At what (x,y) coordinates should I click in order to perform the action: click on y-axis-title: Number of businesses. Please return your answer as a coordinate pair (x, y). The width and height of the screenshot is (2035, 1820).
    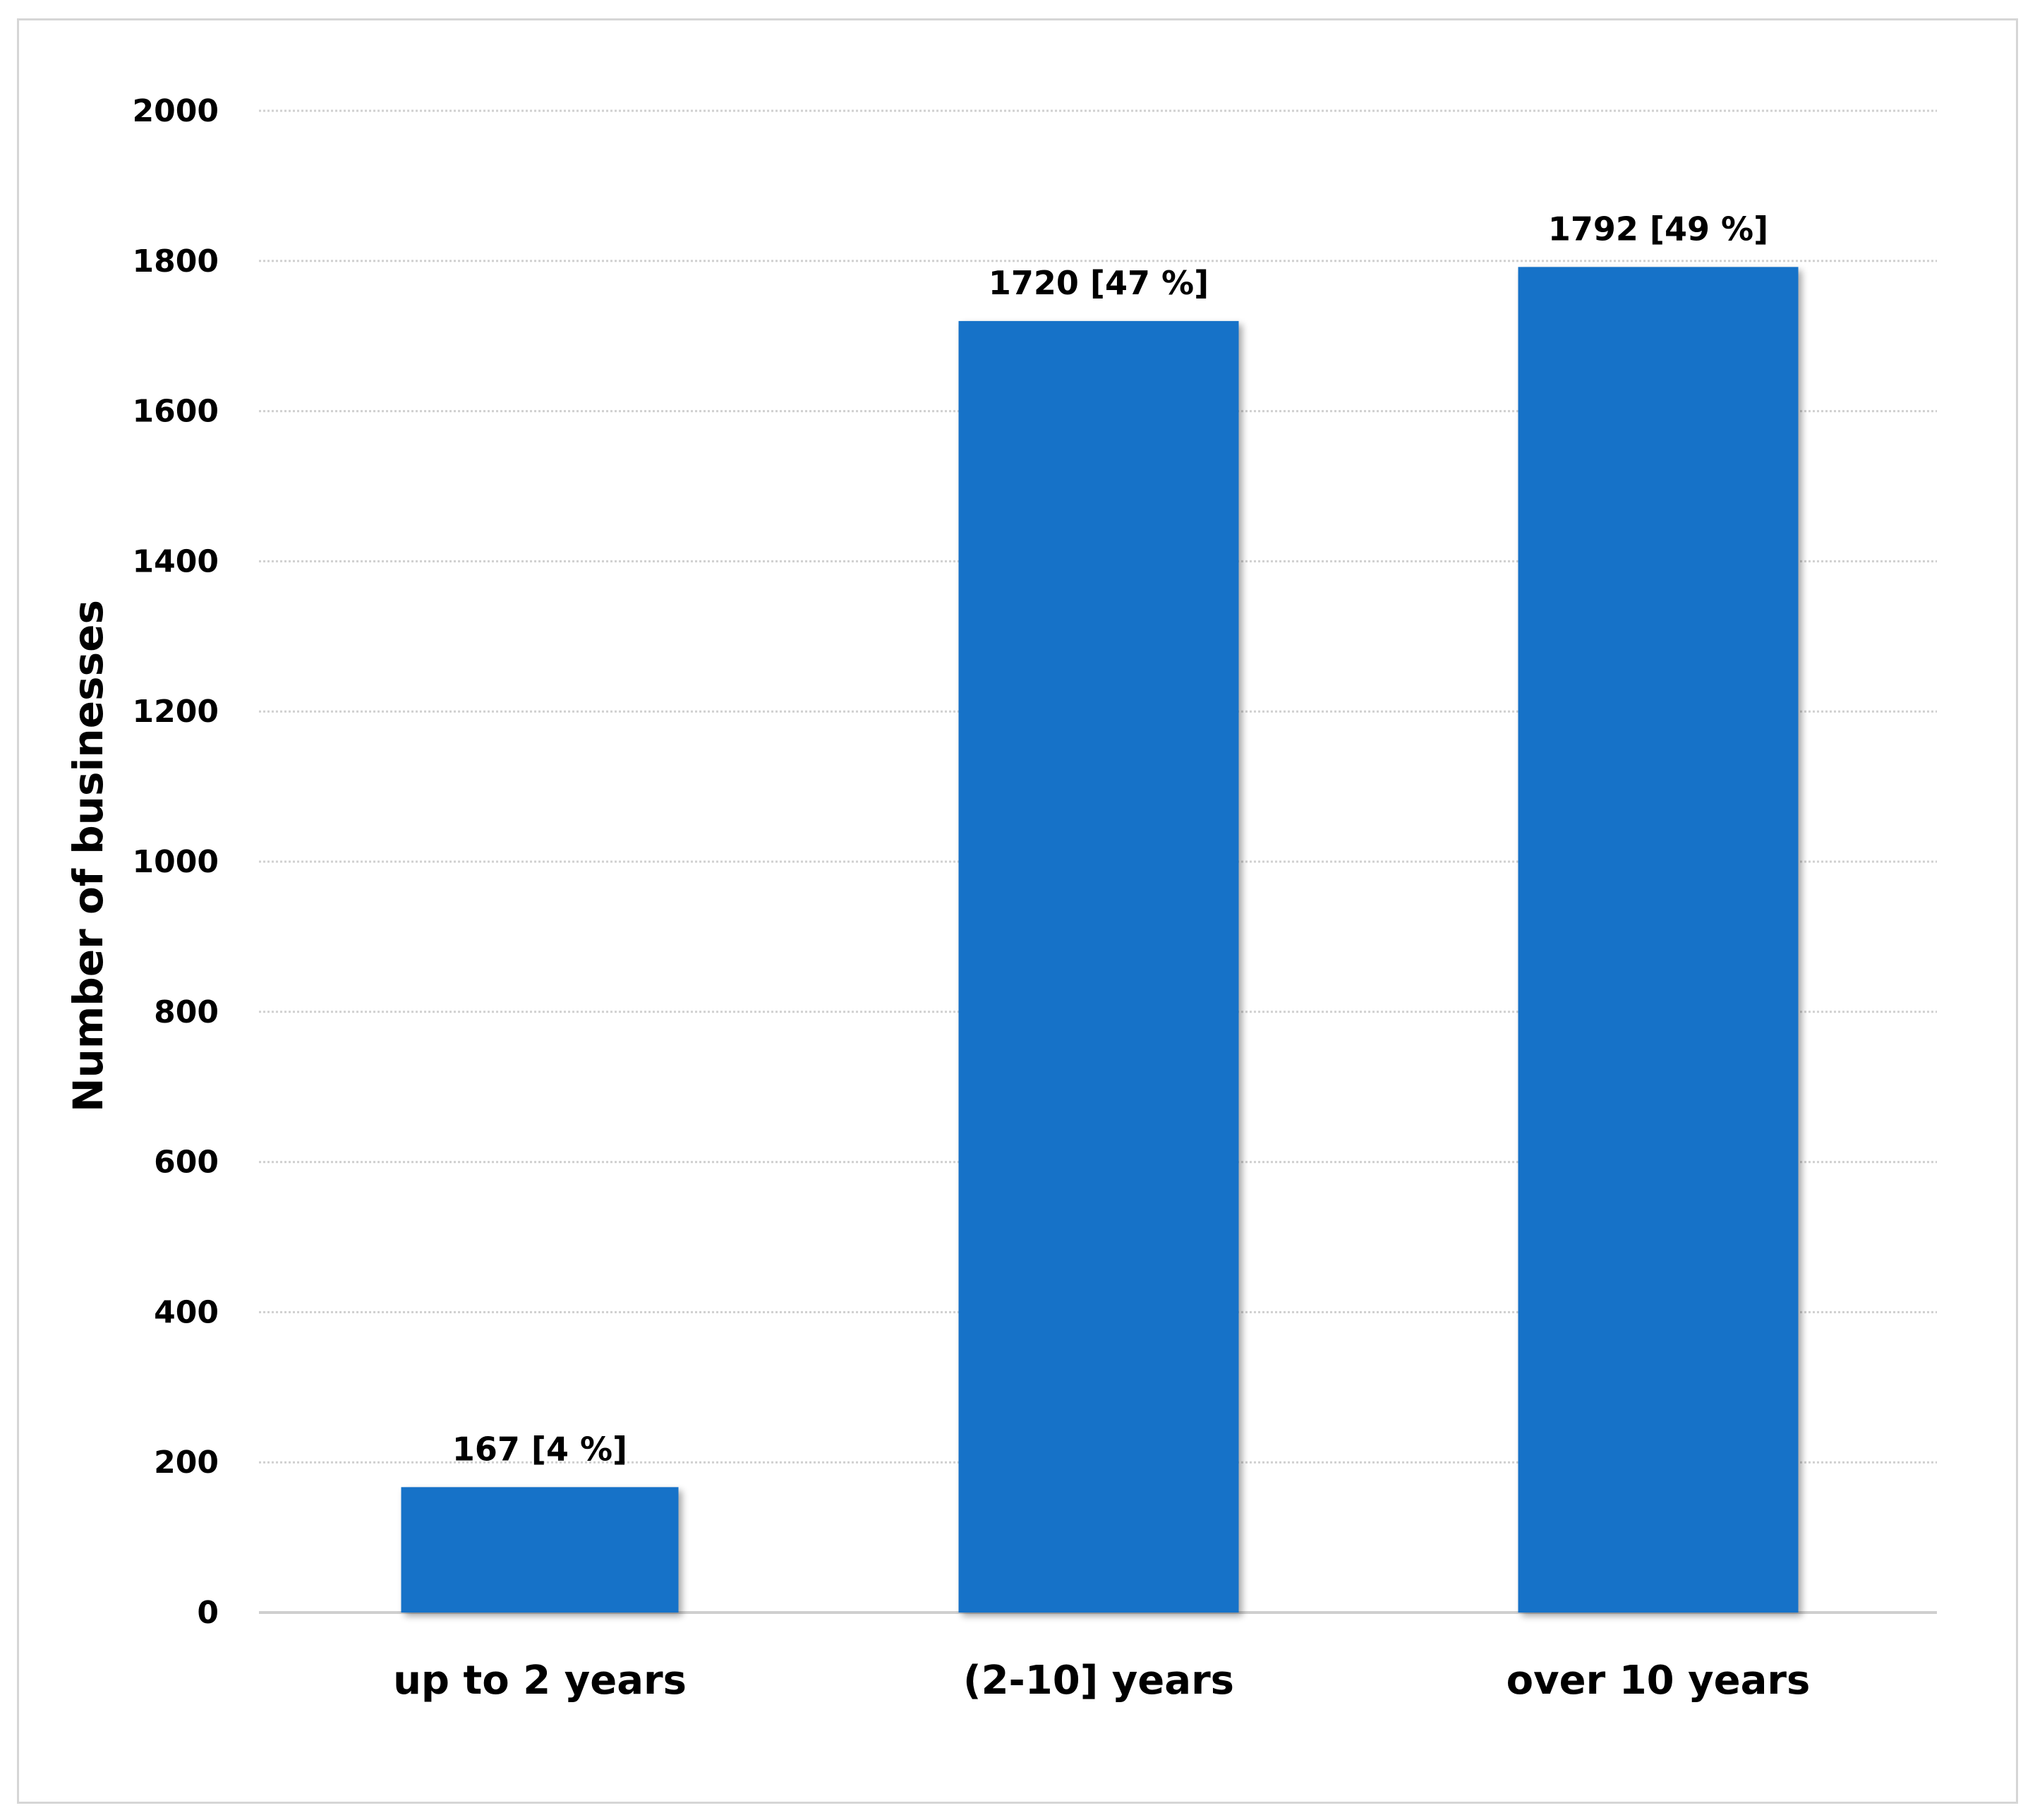
    Looking at the image, I should click on (88, 856).